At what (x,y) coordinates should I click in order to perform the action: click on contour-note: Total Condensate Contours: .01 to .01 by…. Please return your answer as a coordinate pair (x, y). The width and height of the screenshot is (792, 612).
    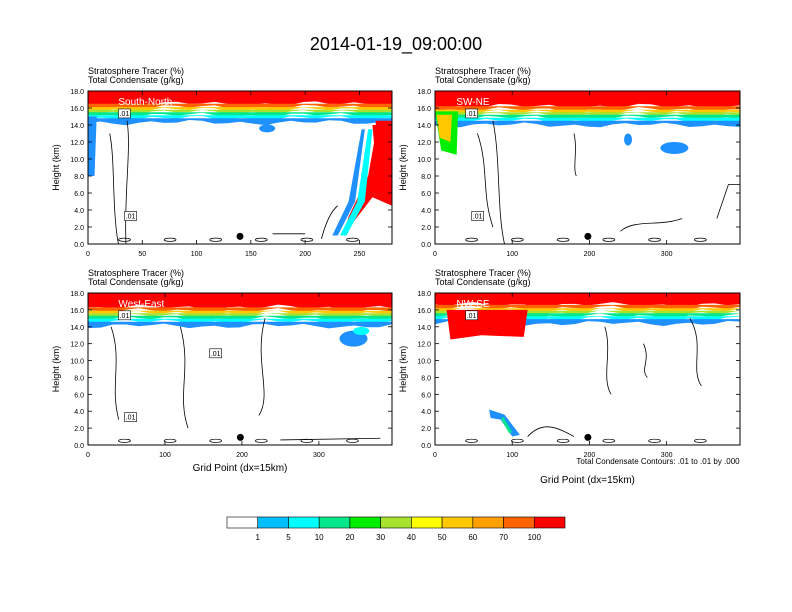
    Looking at the image, I should click on (658, 461).